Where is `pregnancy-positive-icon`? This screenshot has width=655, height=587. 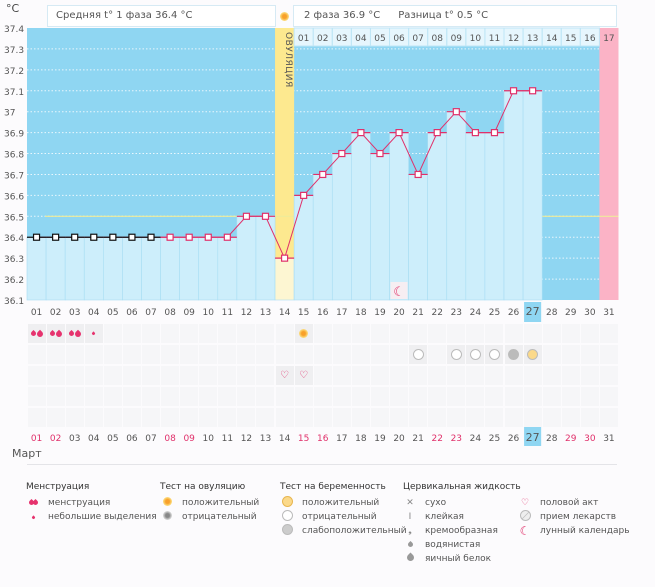
pregnancy-positive-icon is located at coordinates (532, 354).